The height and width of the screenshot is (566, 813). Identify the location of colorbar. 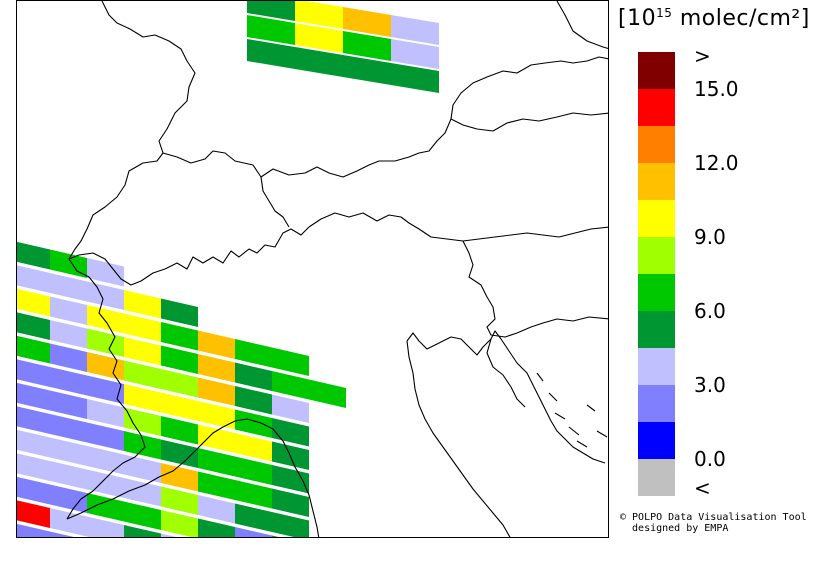
(656, 274).